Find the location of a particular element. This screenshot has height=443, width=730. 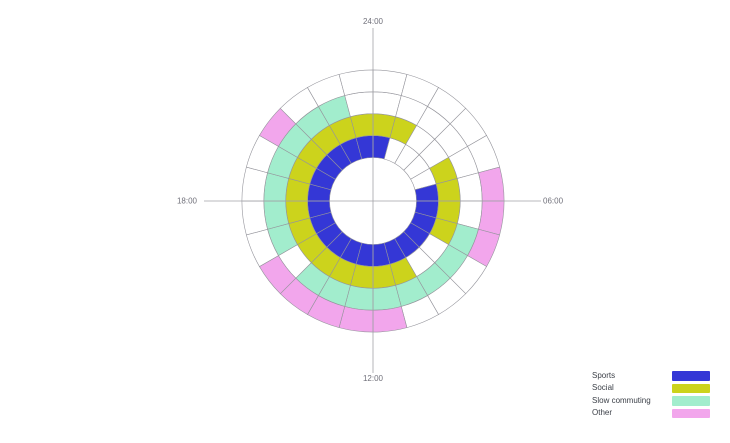

axis-label-top: 24:00 is located at coordinates (373, 21).